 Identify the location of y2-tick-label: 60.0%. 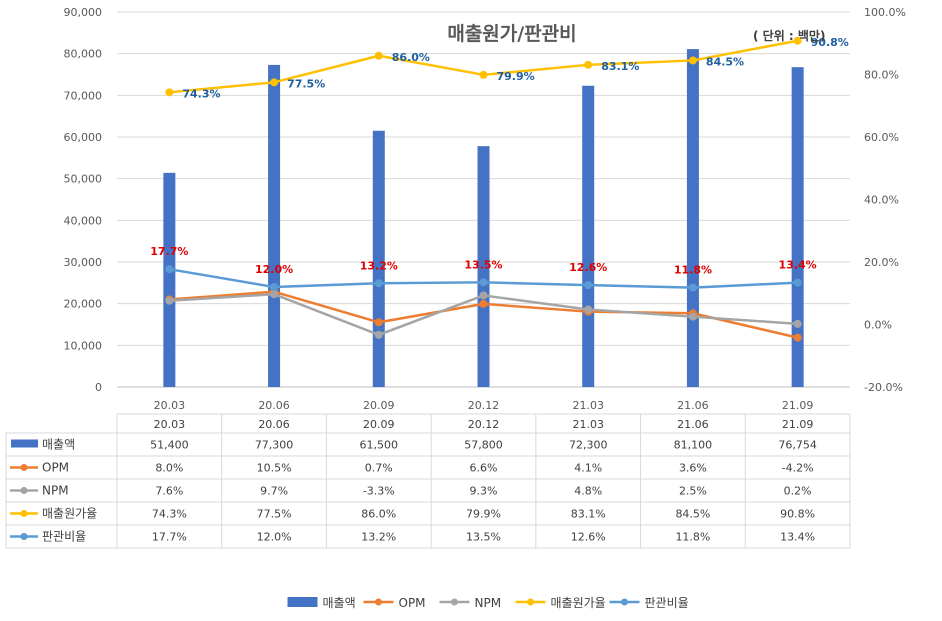
(881, 137).